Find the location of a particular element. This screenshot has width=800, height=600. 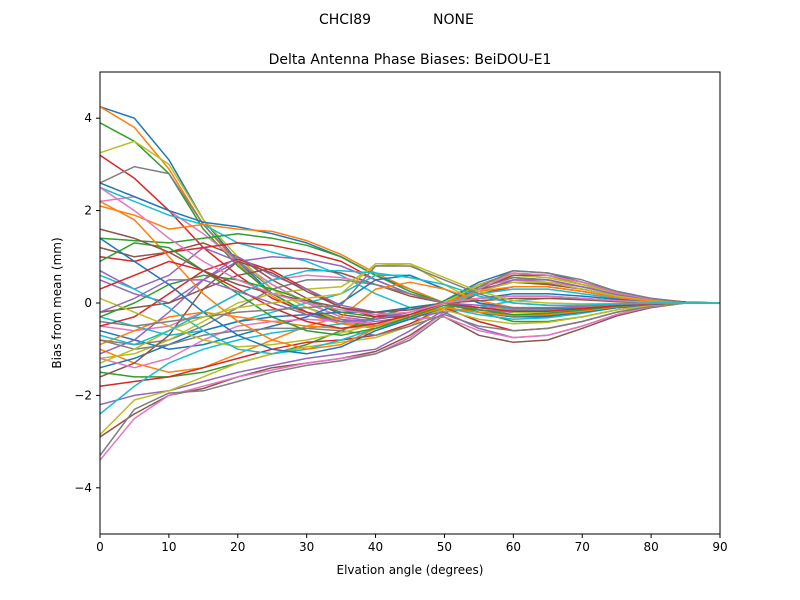

x-tick-label: 70 is located at coordinates (582, 547).